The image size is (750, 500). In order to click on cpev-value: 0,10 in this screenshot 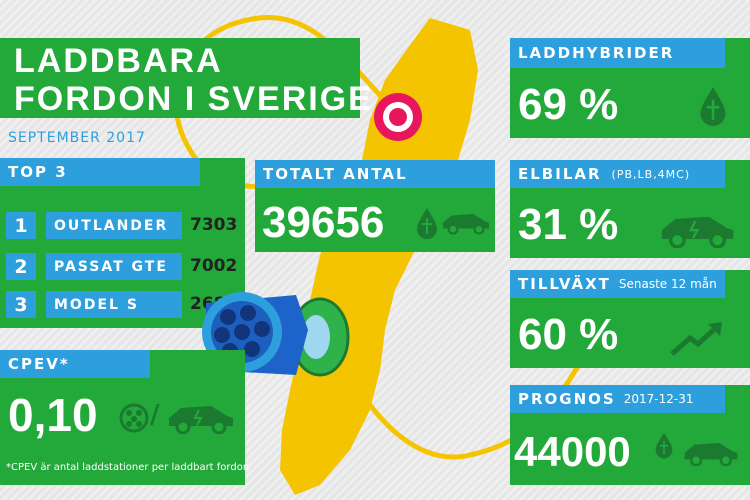, I will do `click(53, 415)`.